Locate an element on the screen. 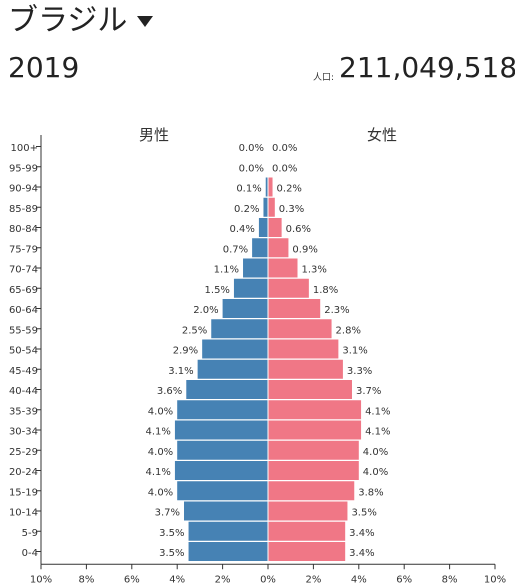 This screenshot has height=587, width=515. male-value-label: 0.1% is located at coordinates (248, 189).